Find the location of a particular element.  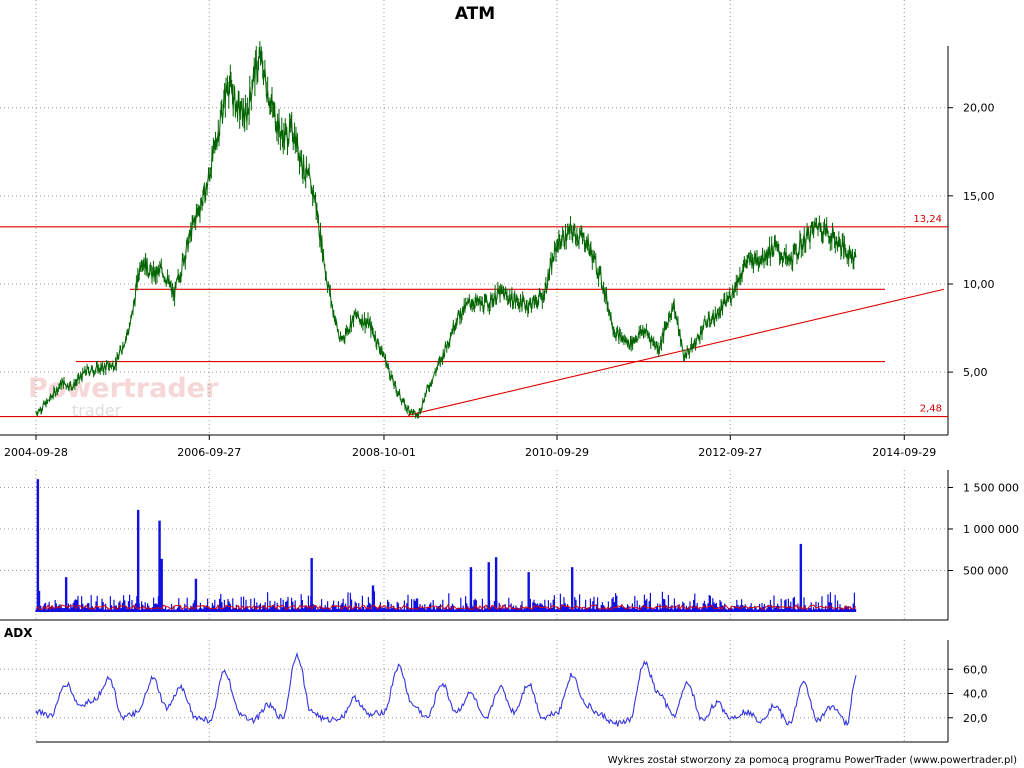

x-tick-label: 2008-10-01 is located at coordinates (384, 452).